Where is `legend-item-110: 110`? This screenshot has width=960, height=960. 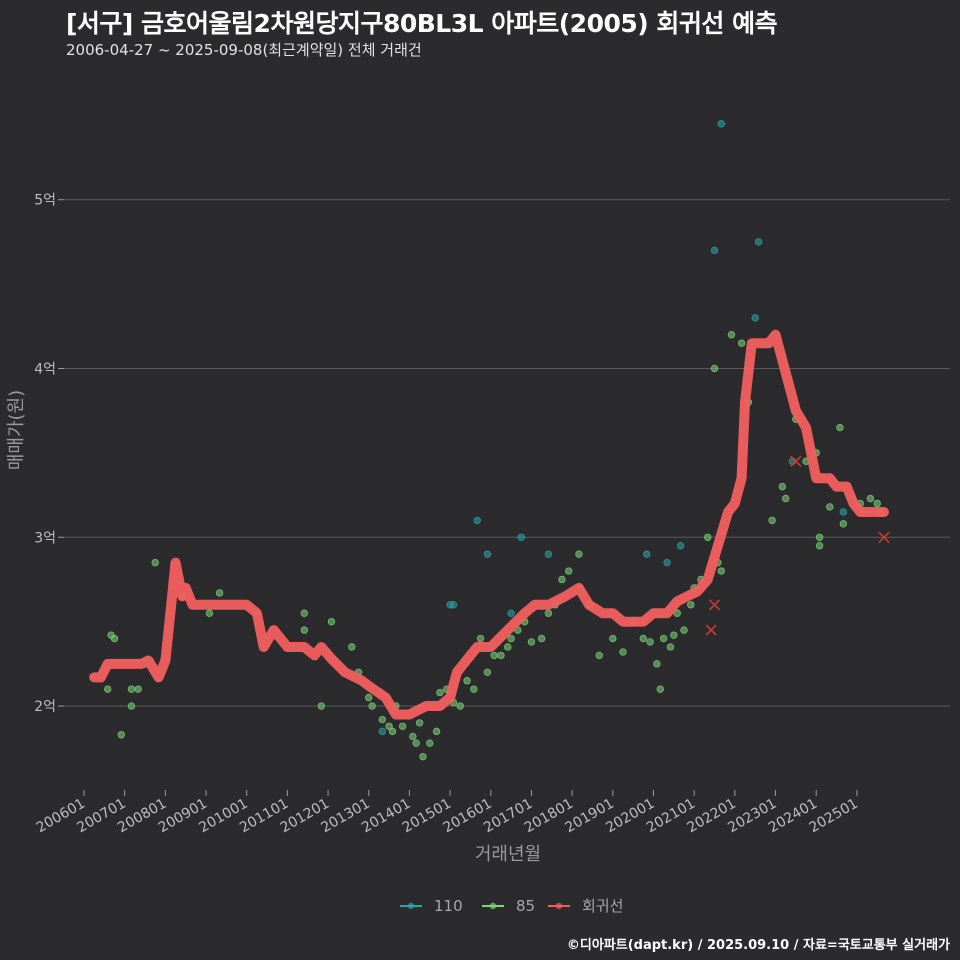
legend-item-110: 110 is located at coordinates (431, 906).